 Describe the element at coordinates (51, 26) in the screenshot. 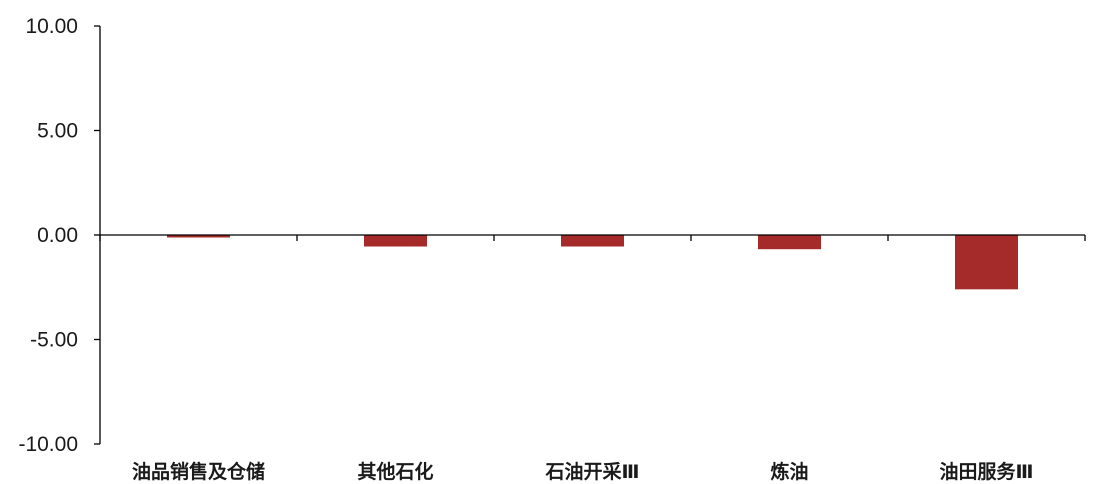

I see `y-tick-label: 10.00` at that location.